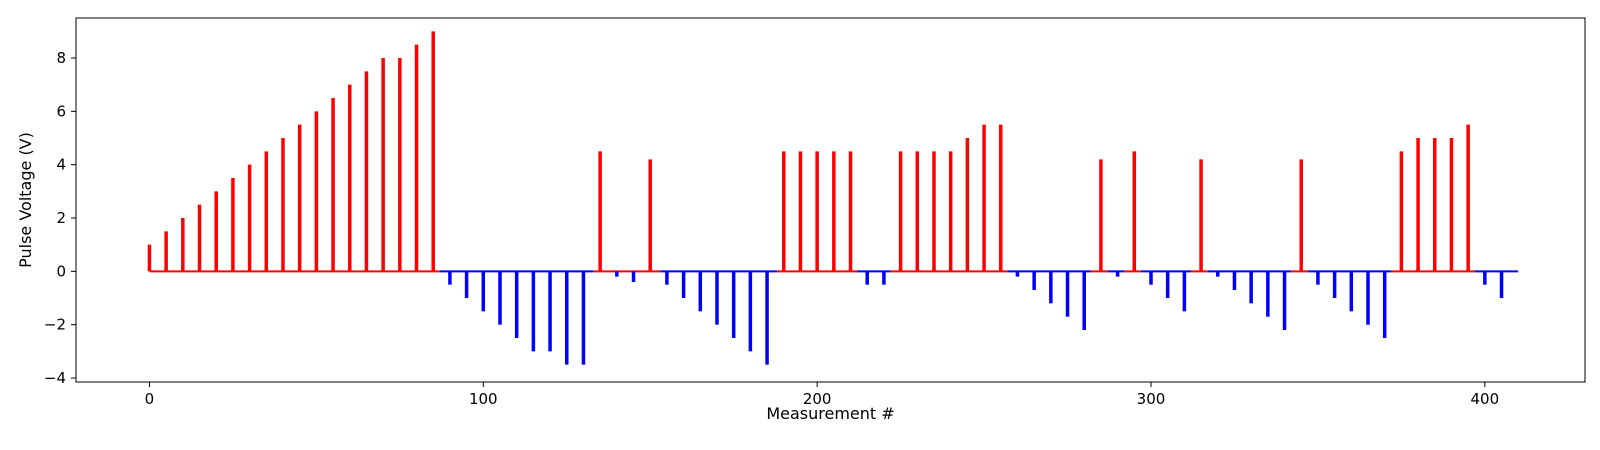 This screenshot has width=1600, height=450. I want to click on y-axis-label: Pulse Voltage (V), so click(25, 200).